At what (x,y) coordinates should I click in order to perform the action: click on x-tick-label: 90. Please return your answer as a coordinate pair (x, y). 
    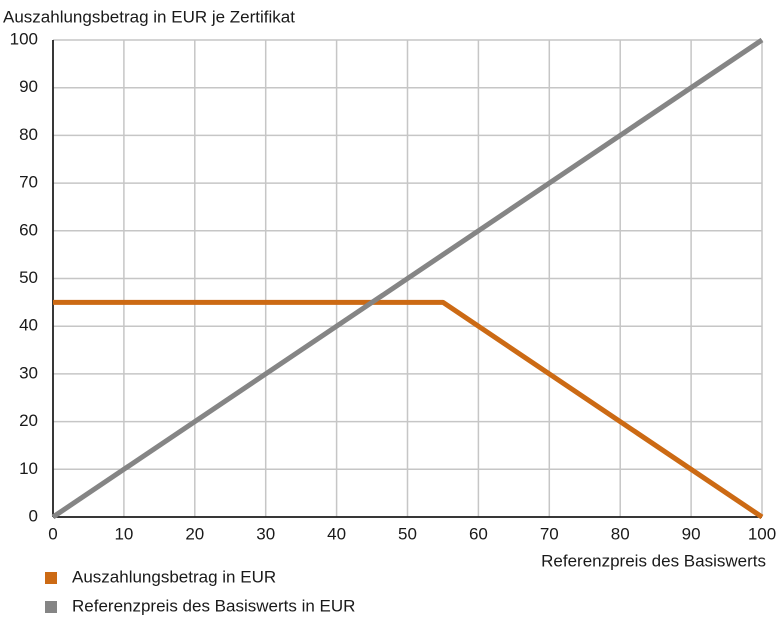
    Looking at the image, I should click on (691, 533).